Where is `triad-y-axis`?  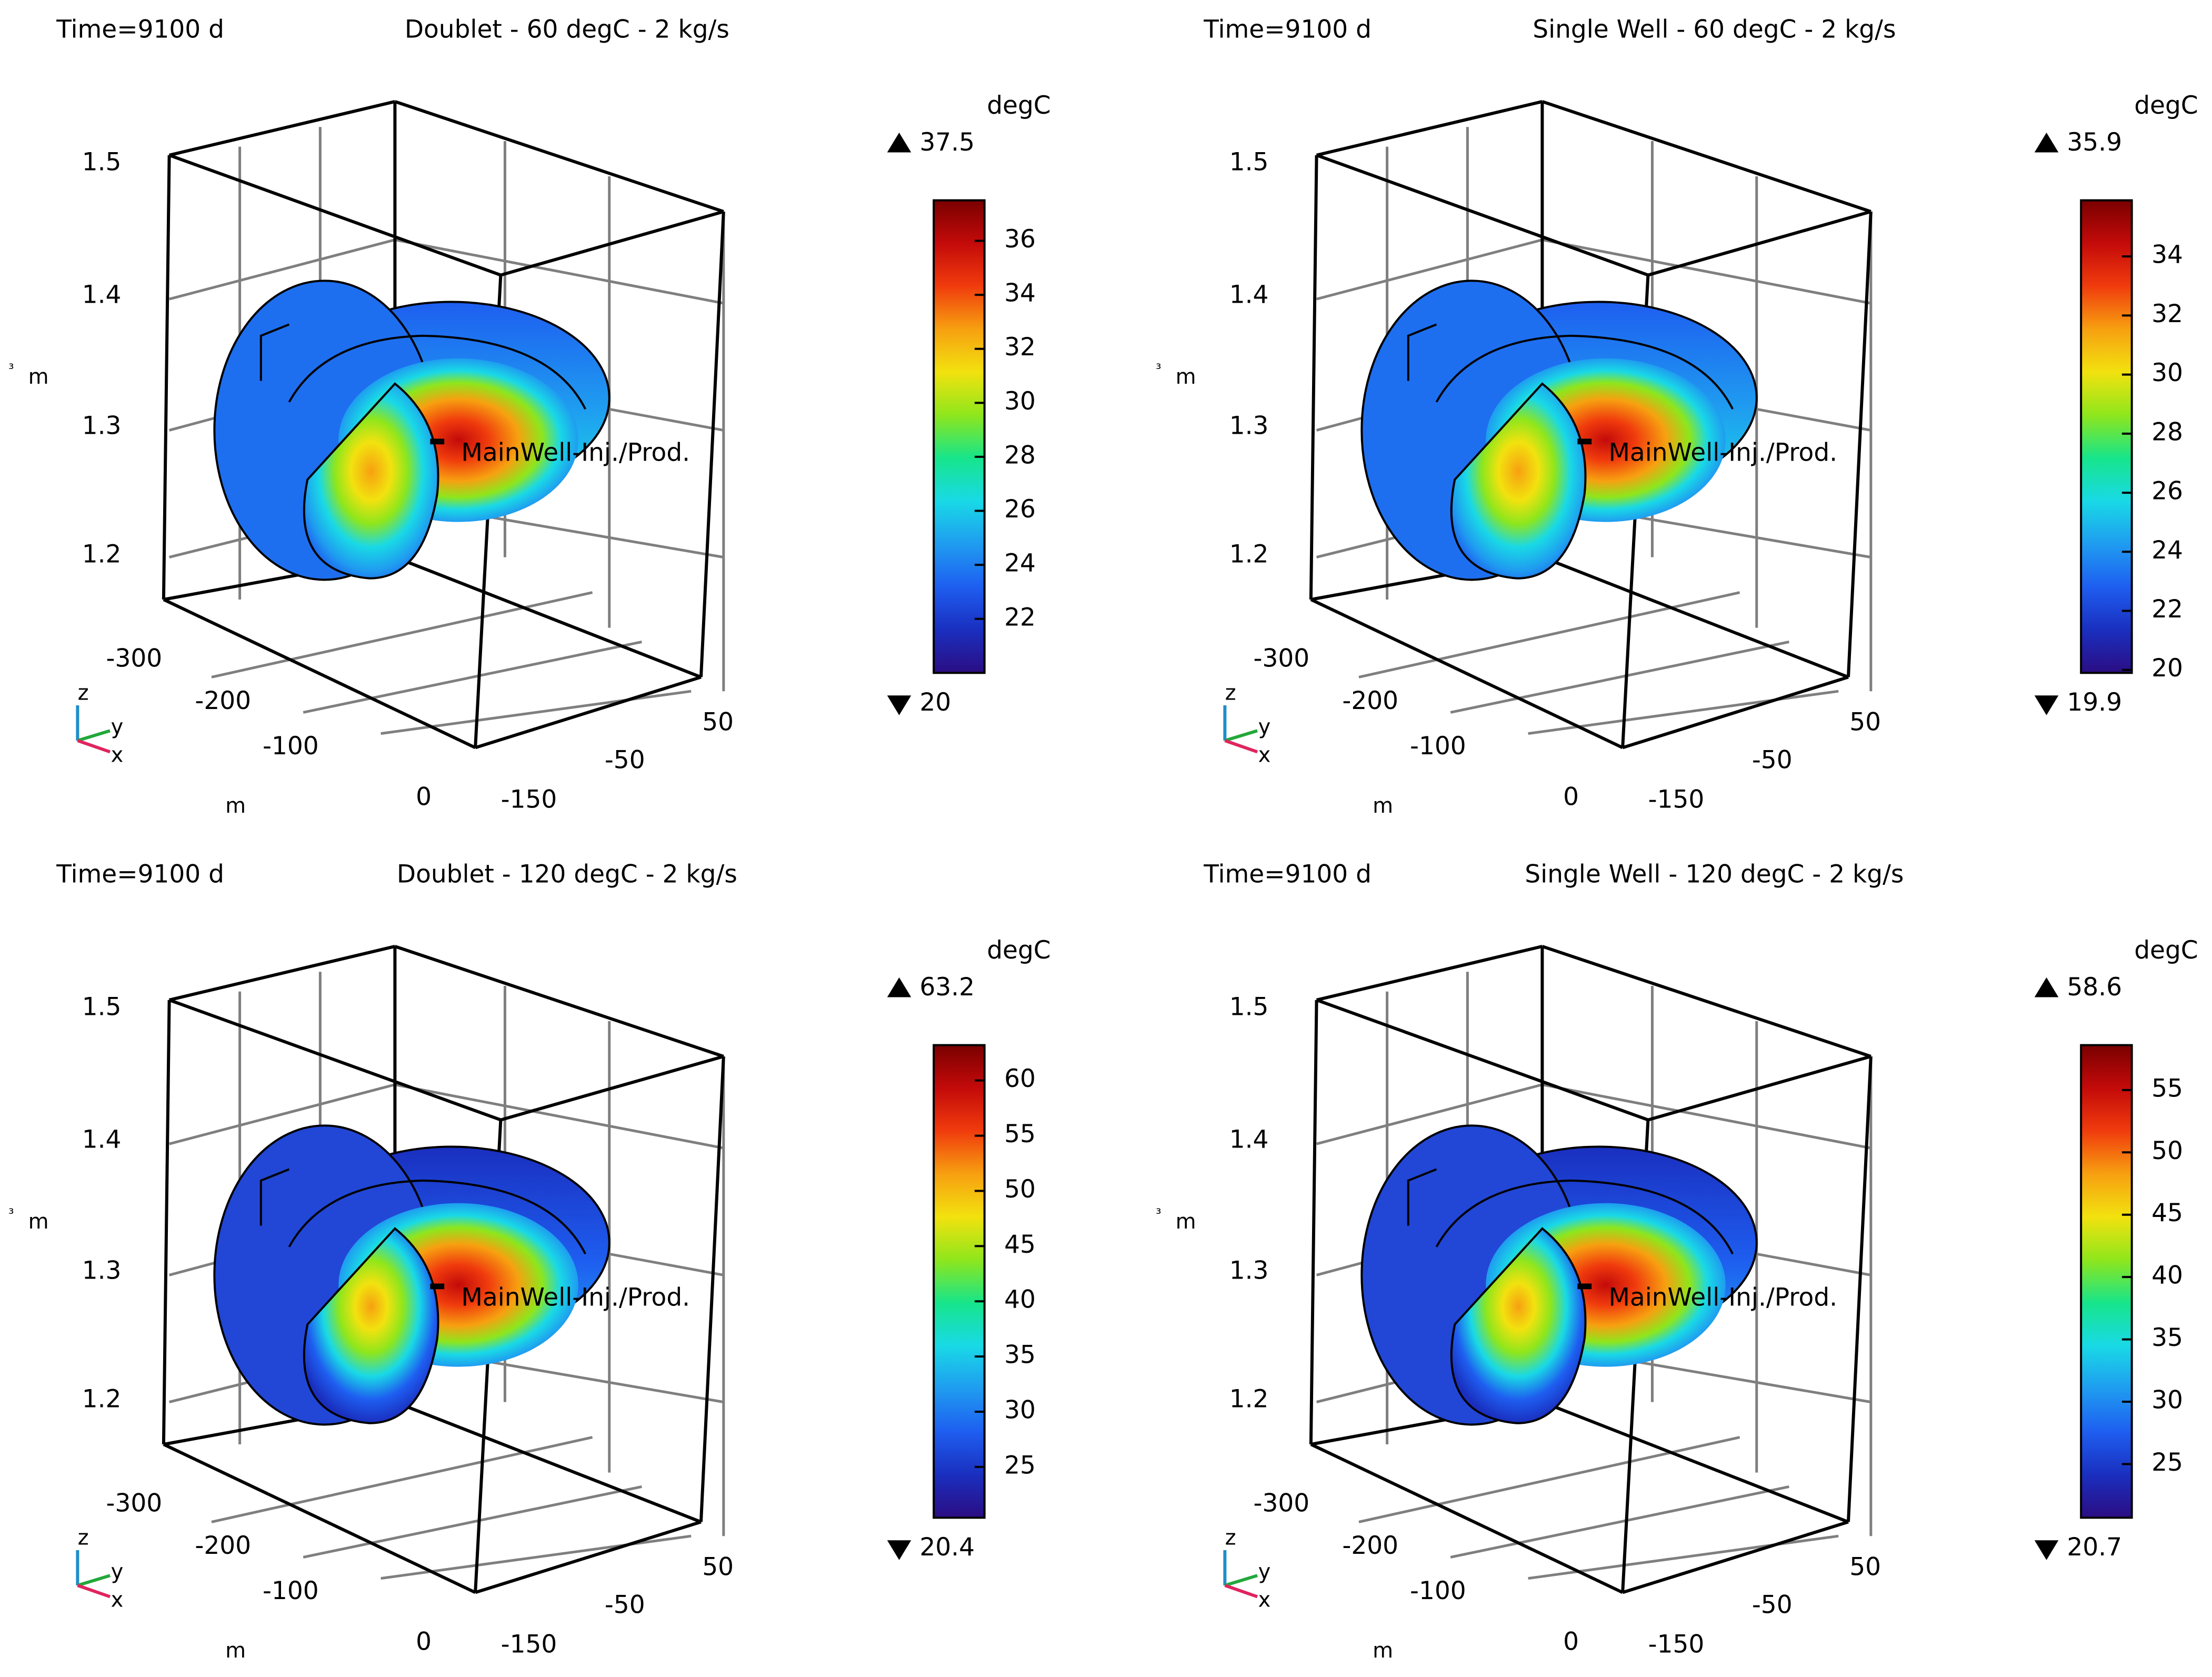 triad-y-axis is located at coordinates (94, 1581).